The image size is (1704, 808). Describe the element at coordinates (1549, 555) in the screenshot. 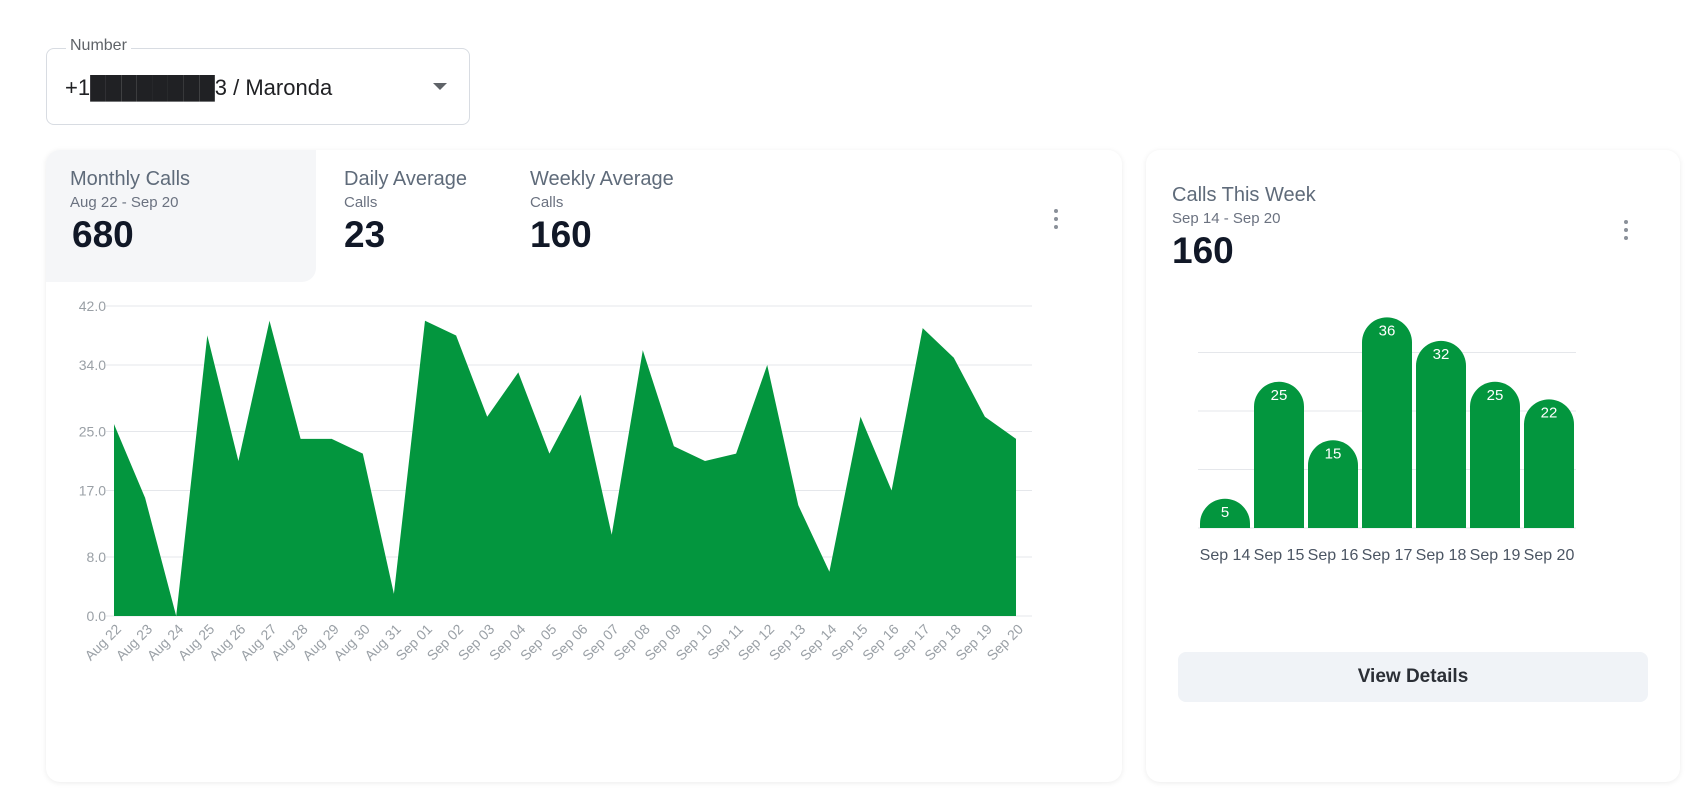

I see `x-tick-label: Sep 20` at that location.